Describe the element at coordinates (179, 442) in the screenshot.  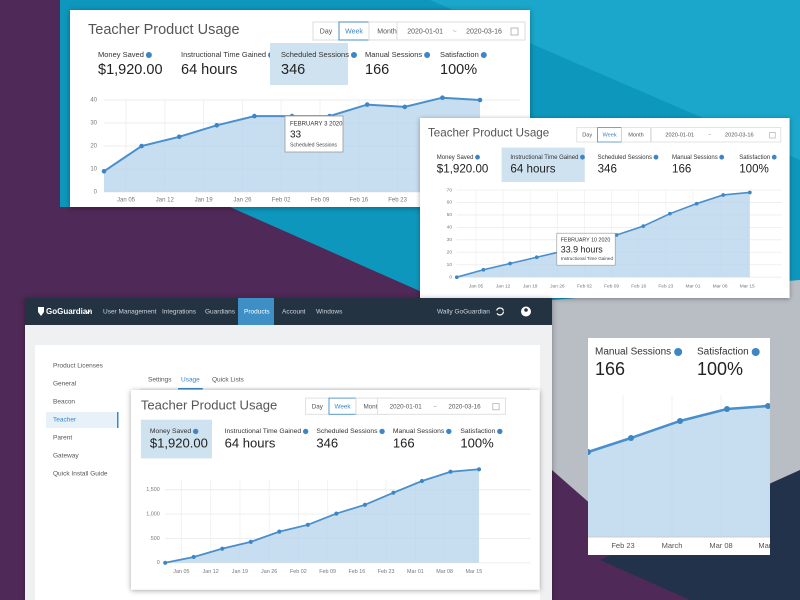
I see `metric-value: $1,920.00` at that location.